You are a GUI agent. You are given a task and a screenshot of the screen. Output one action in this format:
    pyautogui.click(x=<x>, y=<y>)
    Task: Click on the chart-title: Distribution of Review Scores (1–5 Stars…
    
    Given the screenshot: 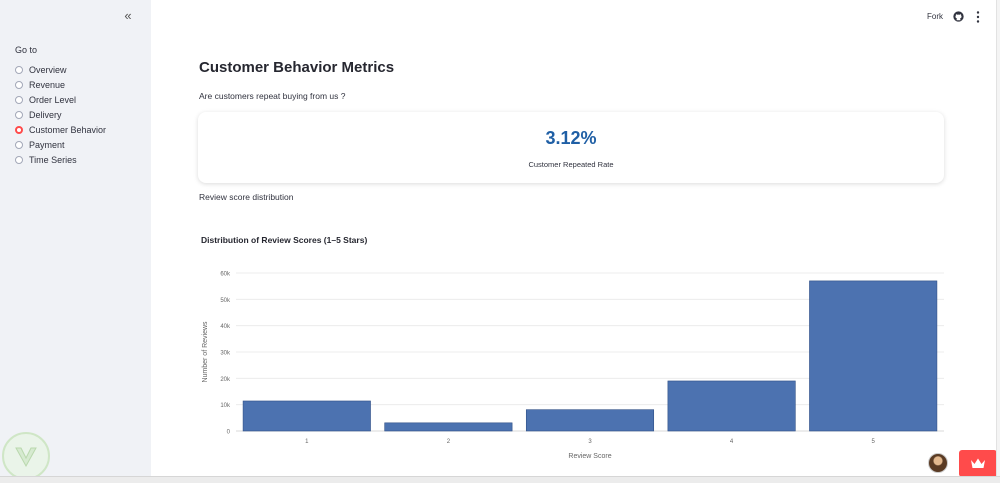 What is the action you would take?
    pyautogui.click(x=284, y=240)
    